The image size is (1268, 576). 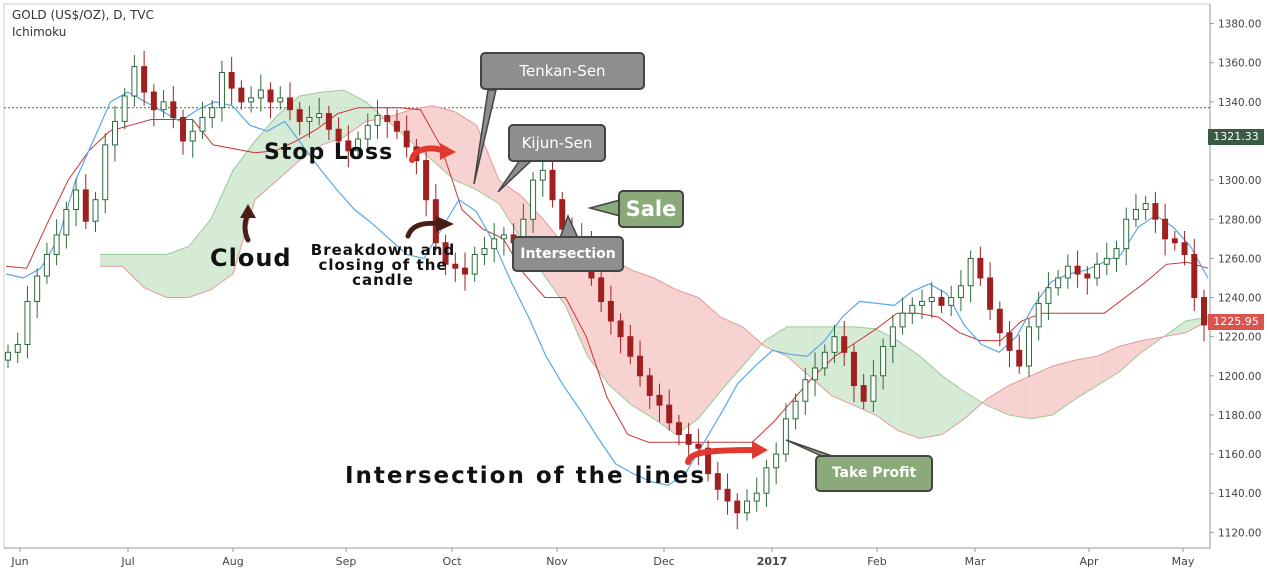 What do you see at coordinates (663, 561) in the screenshot?
I see `x-tick-label: Dec` at bounding box center [663, 561].